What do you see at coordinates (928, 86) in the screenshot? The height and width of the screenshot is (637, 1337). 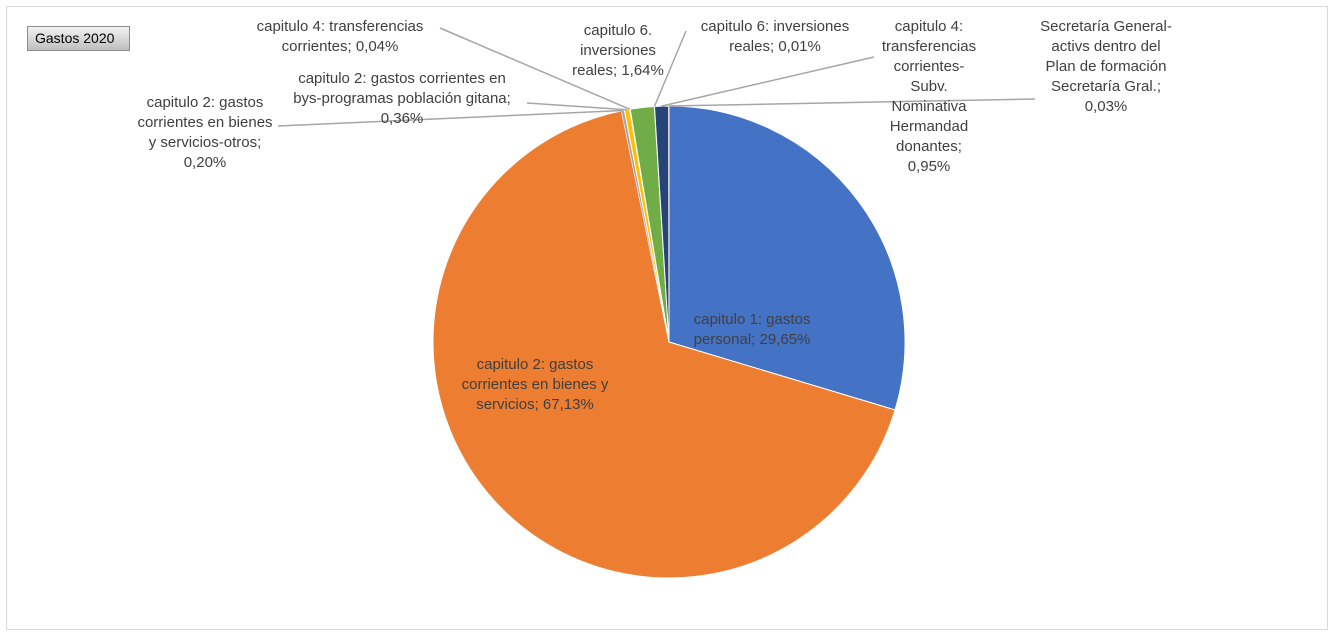 I see `slice-label-line: Subv.` at bounding box center [928, 86].